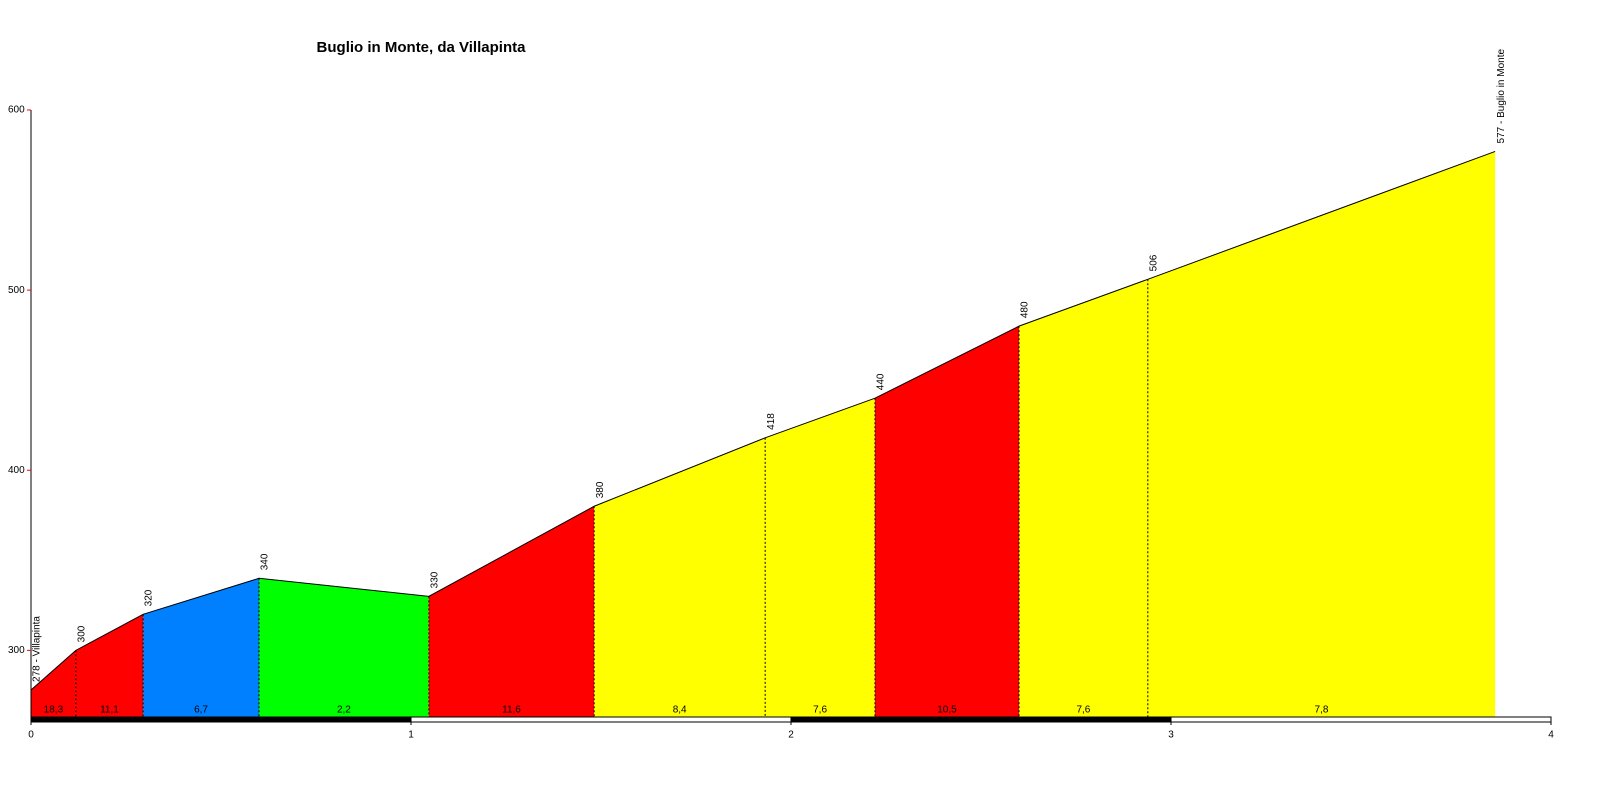 The width and height of the screenshot is (1600, 800). I want to click on x-tick-label: 3, so click(1171, 735).